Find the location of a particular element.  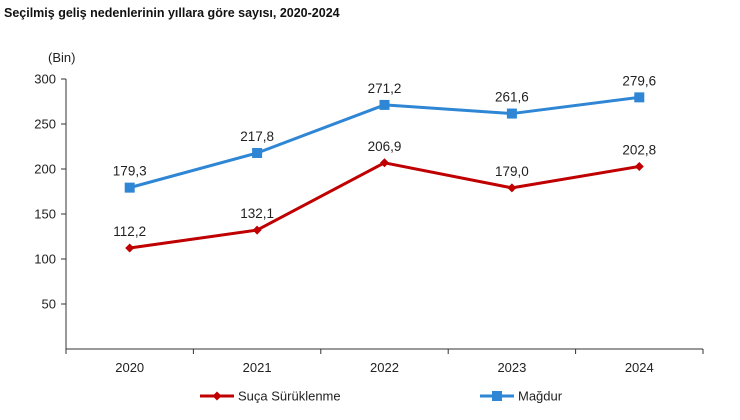

legend-marker-suca-suruklenme is located at coordinates (217, 396).